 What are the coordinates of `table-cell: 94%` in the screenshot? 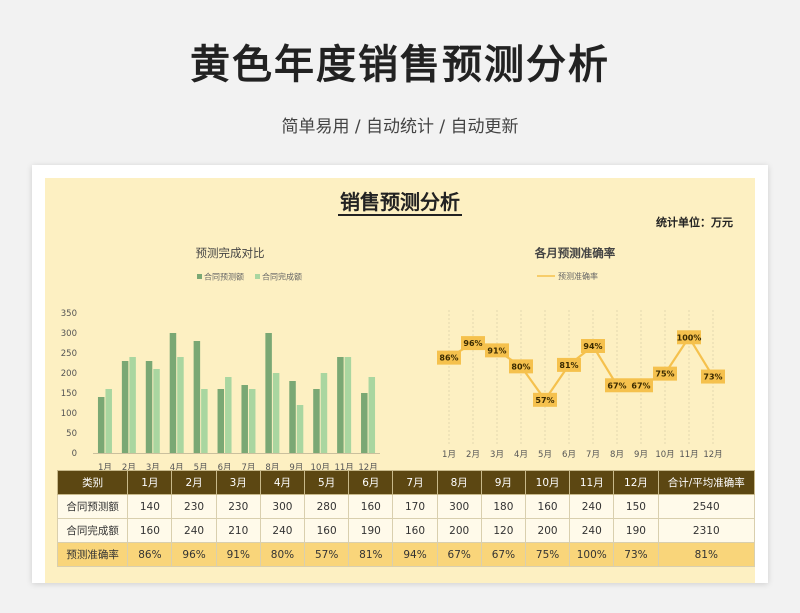 It's located at (415, 554).